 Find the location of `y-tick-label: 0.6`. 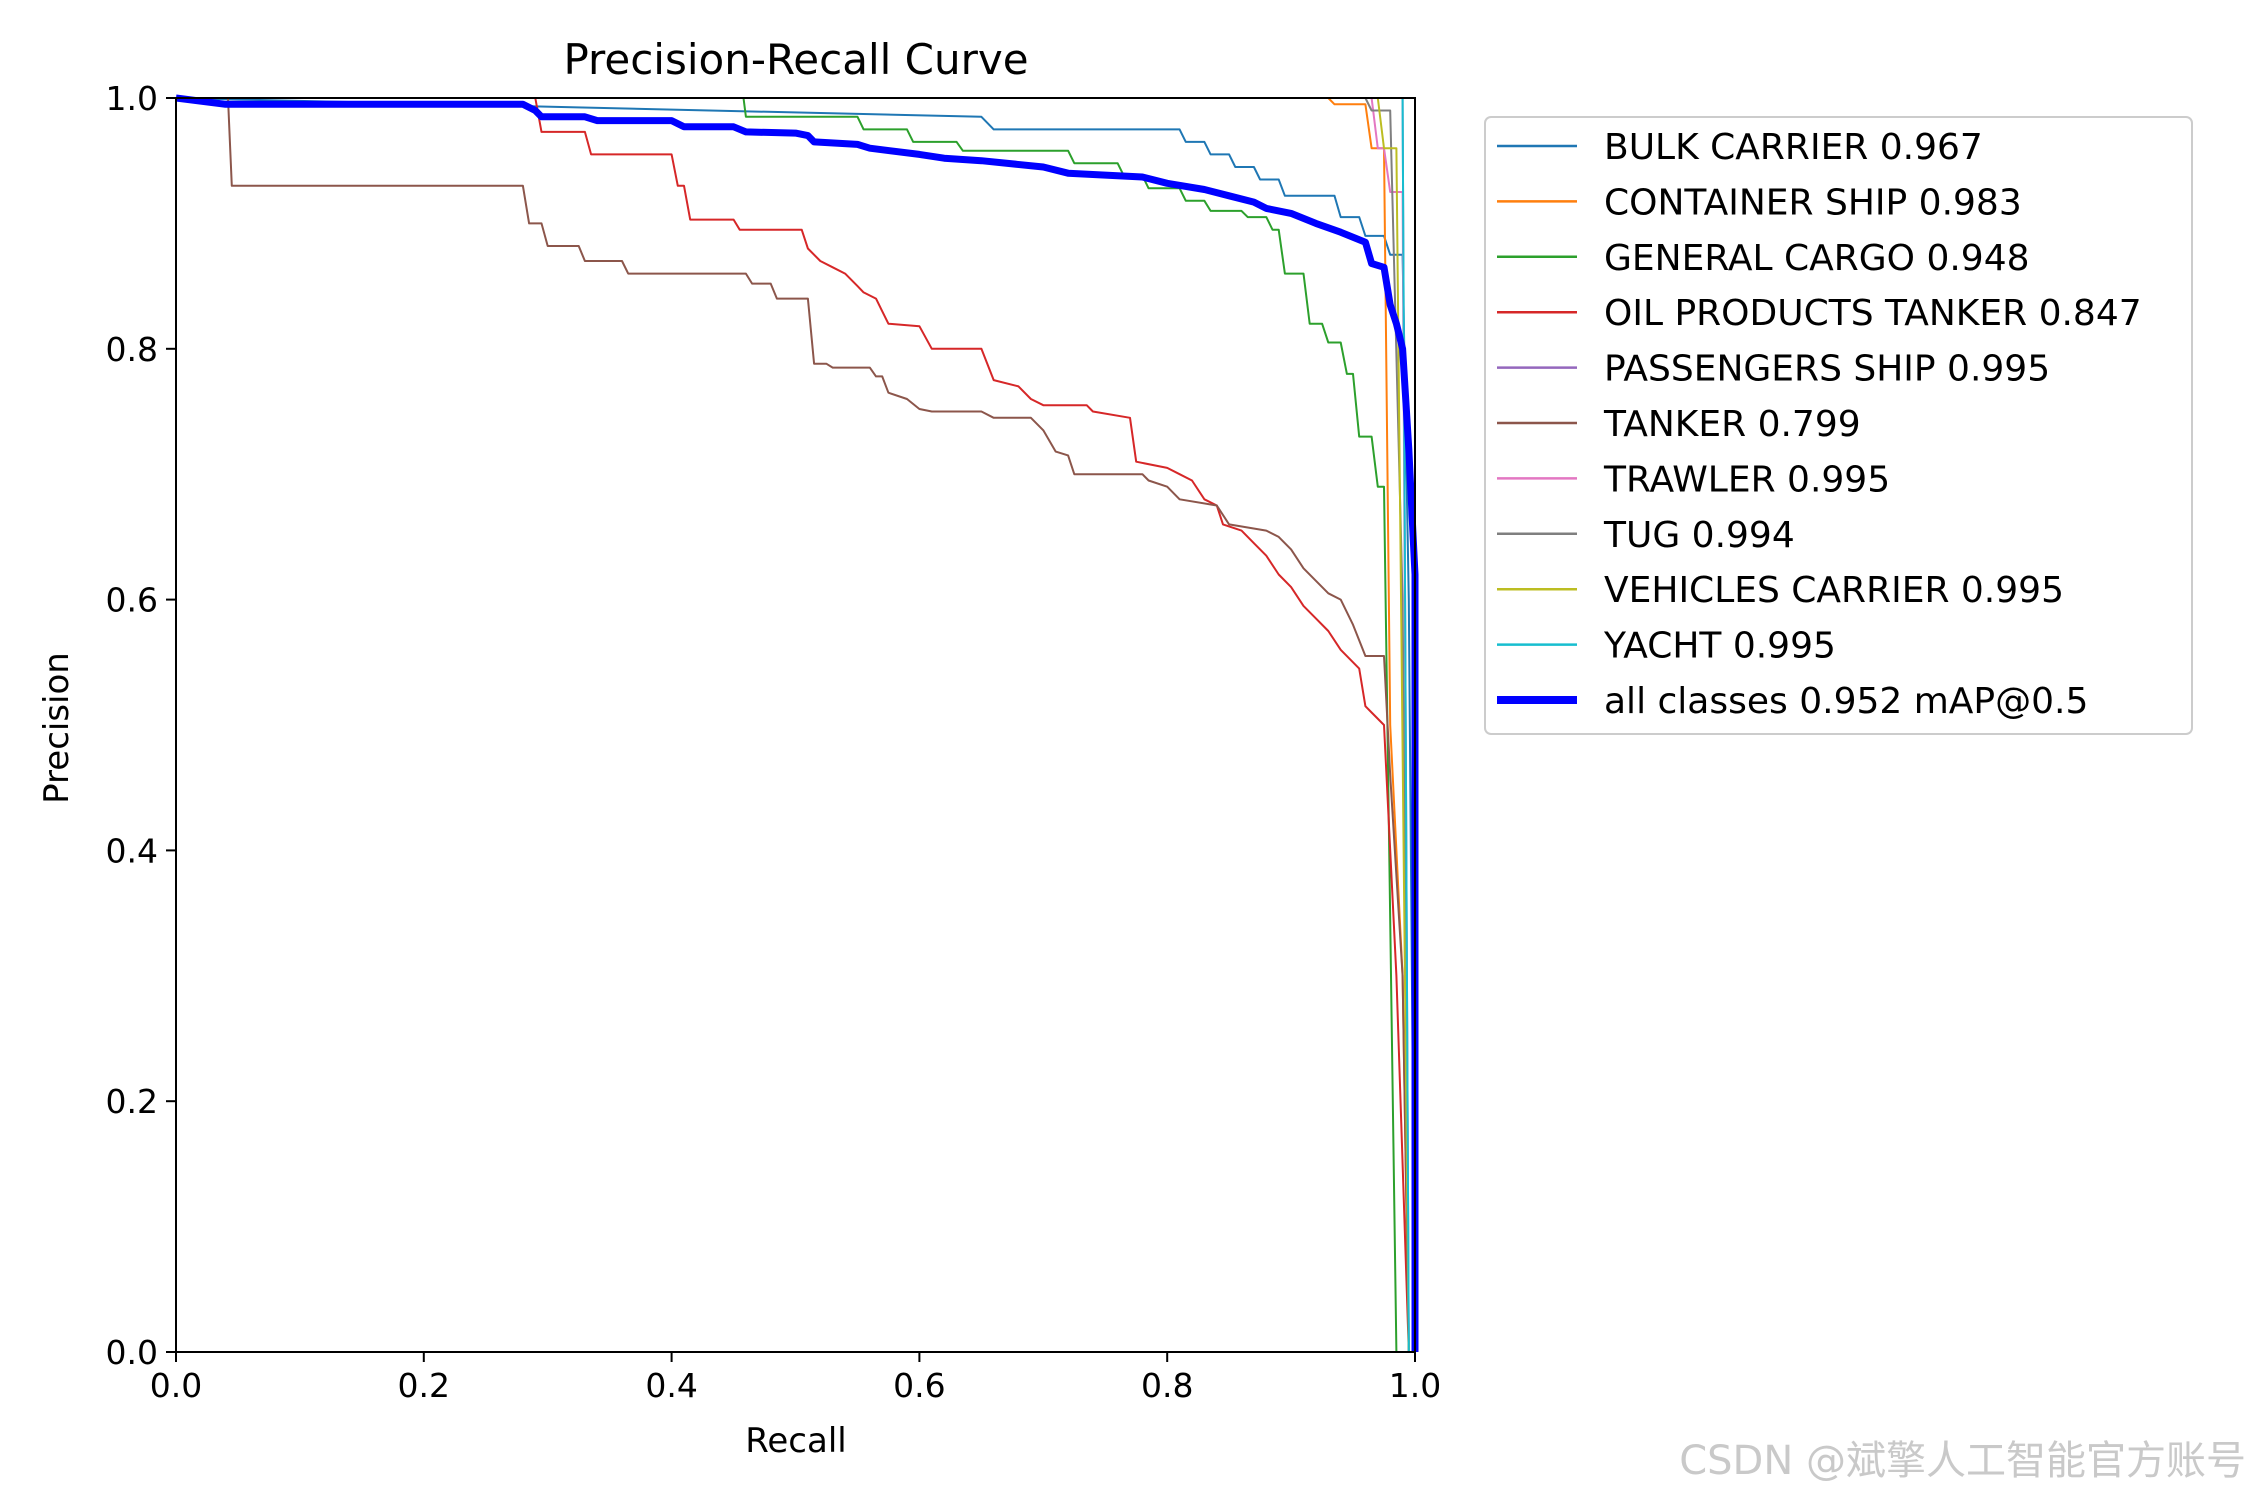

y-tick-label: 0.6 is located at coordinates (132, 600).